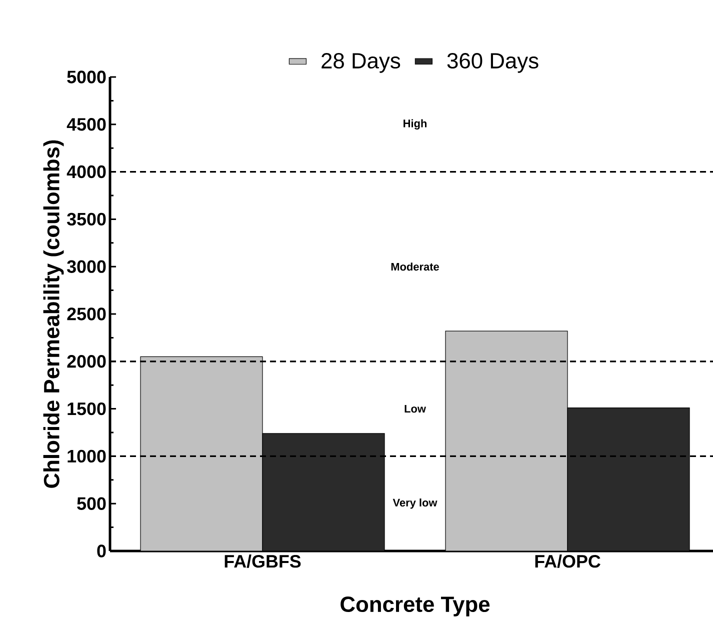 Image resolution: width=713 pixels, height=631 pixels. Describe the element at coordinates (86, 219) in the screenshot. I see `y-tick-label: 3500` at that location.